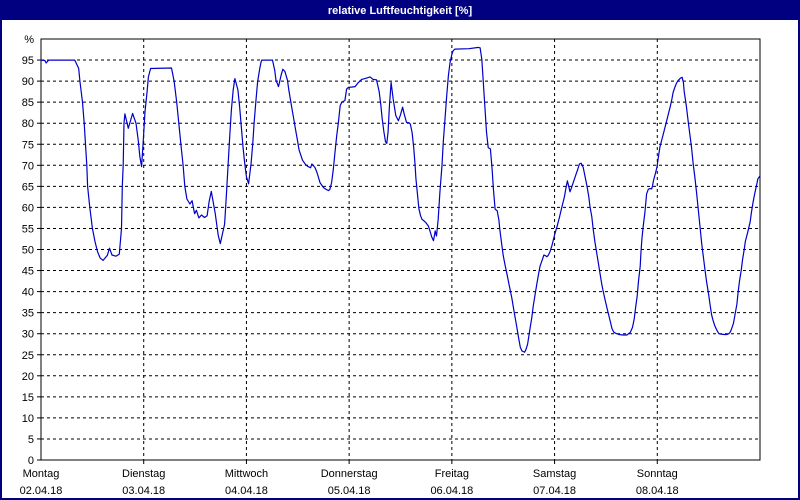  Describe the element at coordinates (657, 474) in the screenshot. I see `day-name-label: Sonntag` at that location.